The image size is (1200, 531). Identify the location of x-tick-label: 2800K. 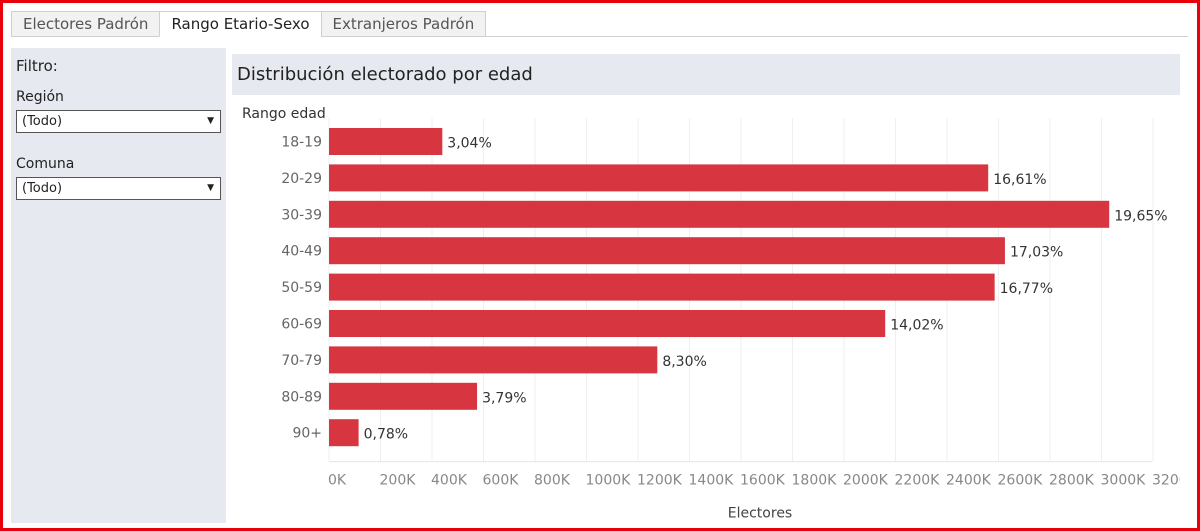
(1072, 481).